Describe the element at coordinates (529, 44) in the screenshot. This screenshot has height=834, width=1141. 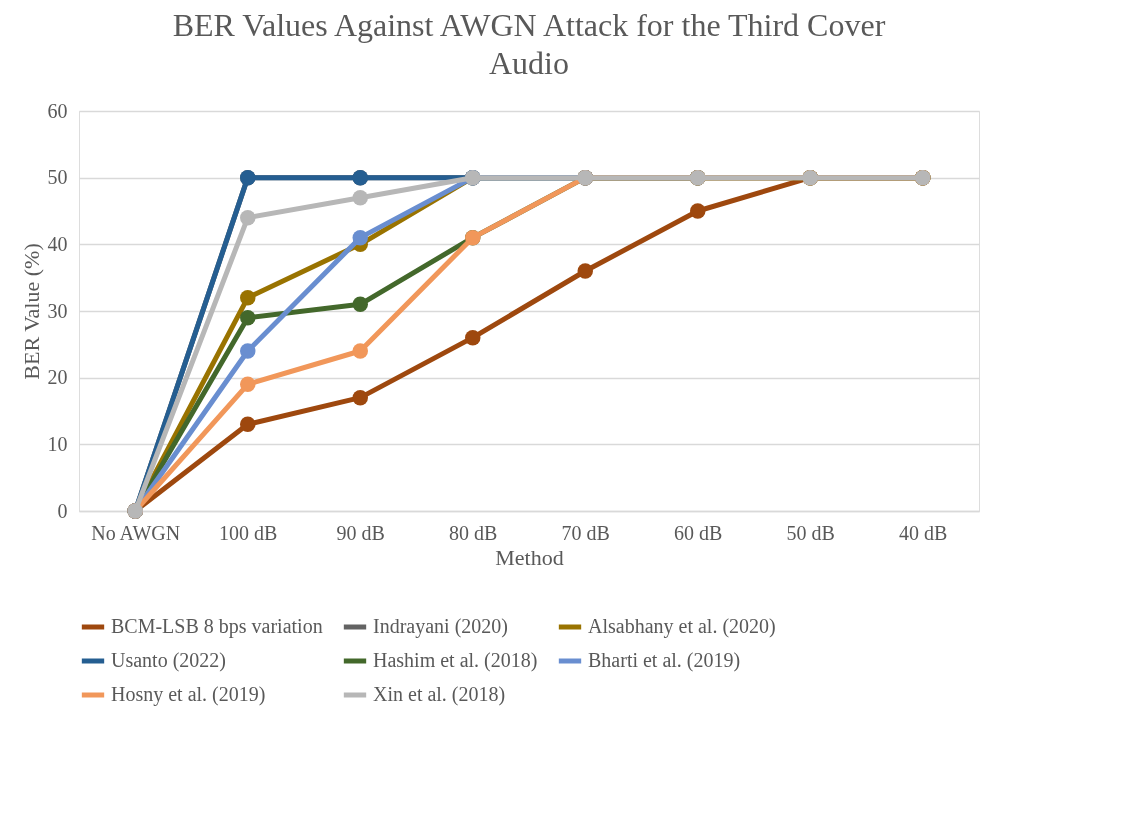
I see `chart-title: BER Values Against AWGN Attack for the Third Cover Audio` at that location.